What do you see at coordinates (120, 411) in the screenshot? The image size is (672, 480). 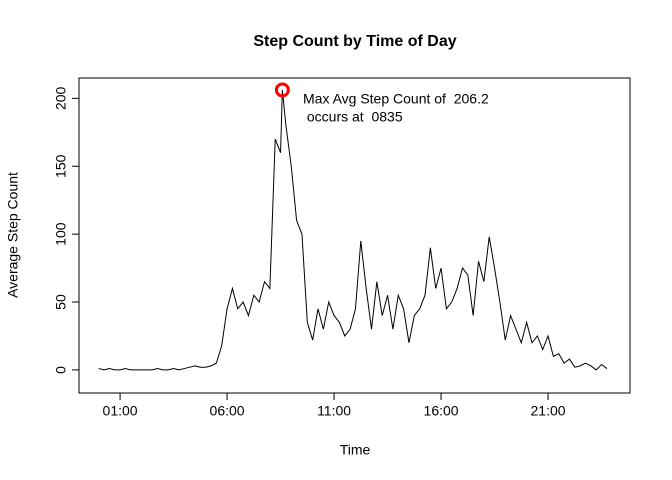 I see `x-tick-label: 01:00` at bounding box center [120, 411].